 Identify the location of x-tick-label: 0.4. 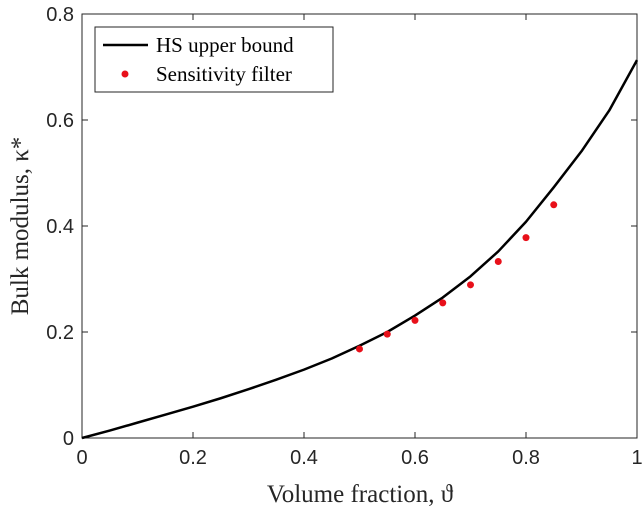
(304, 458).